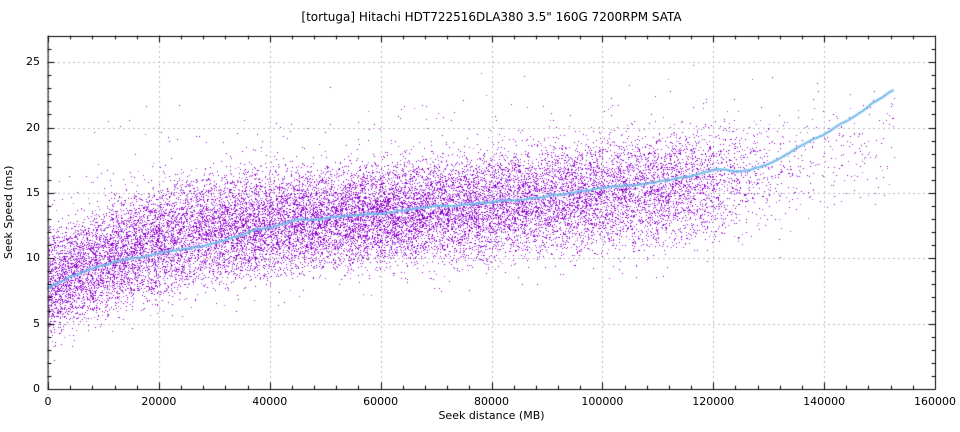  Describe the element at coordinates (8, 212) in the screenshot. I see `y-axis-label: Seek Speed (ms)` at that location.